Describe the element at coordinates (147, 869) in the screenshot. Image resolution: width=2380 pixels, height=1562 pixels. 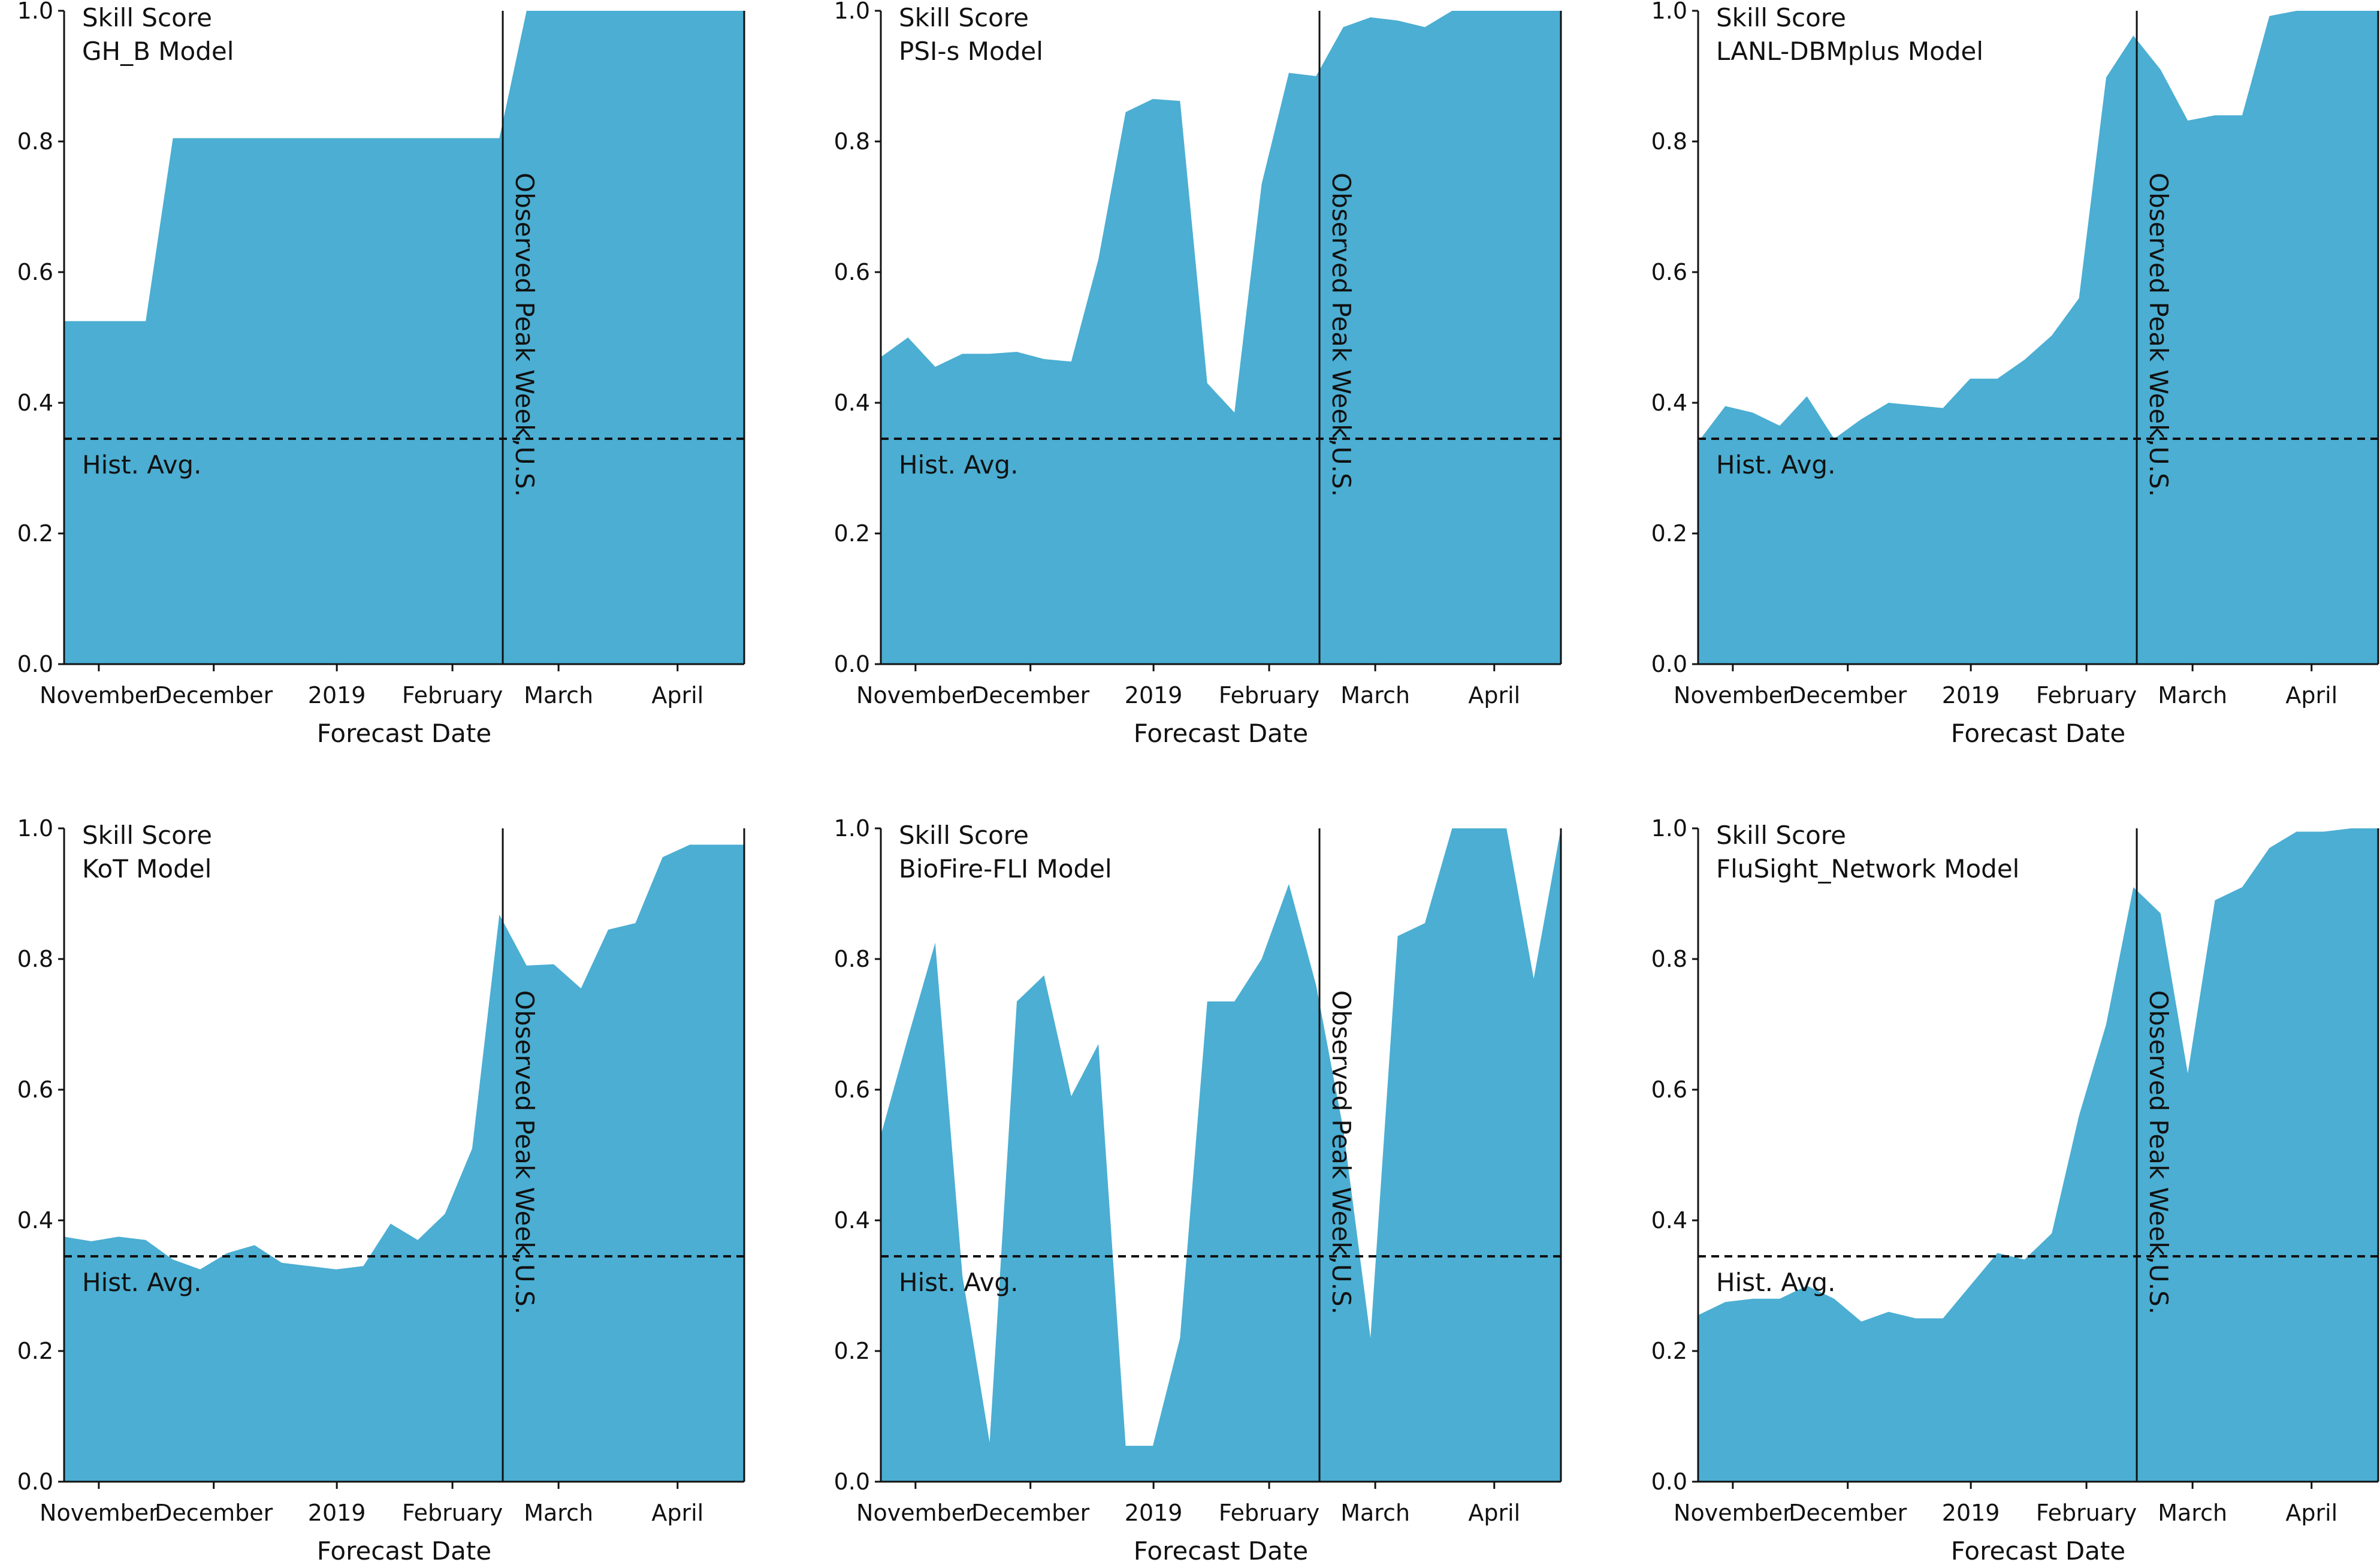
I see `chart-subtitle: KoT Model` at that location.